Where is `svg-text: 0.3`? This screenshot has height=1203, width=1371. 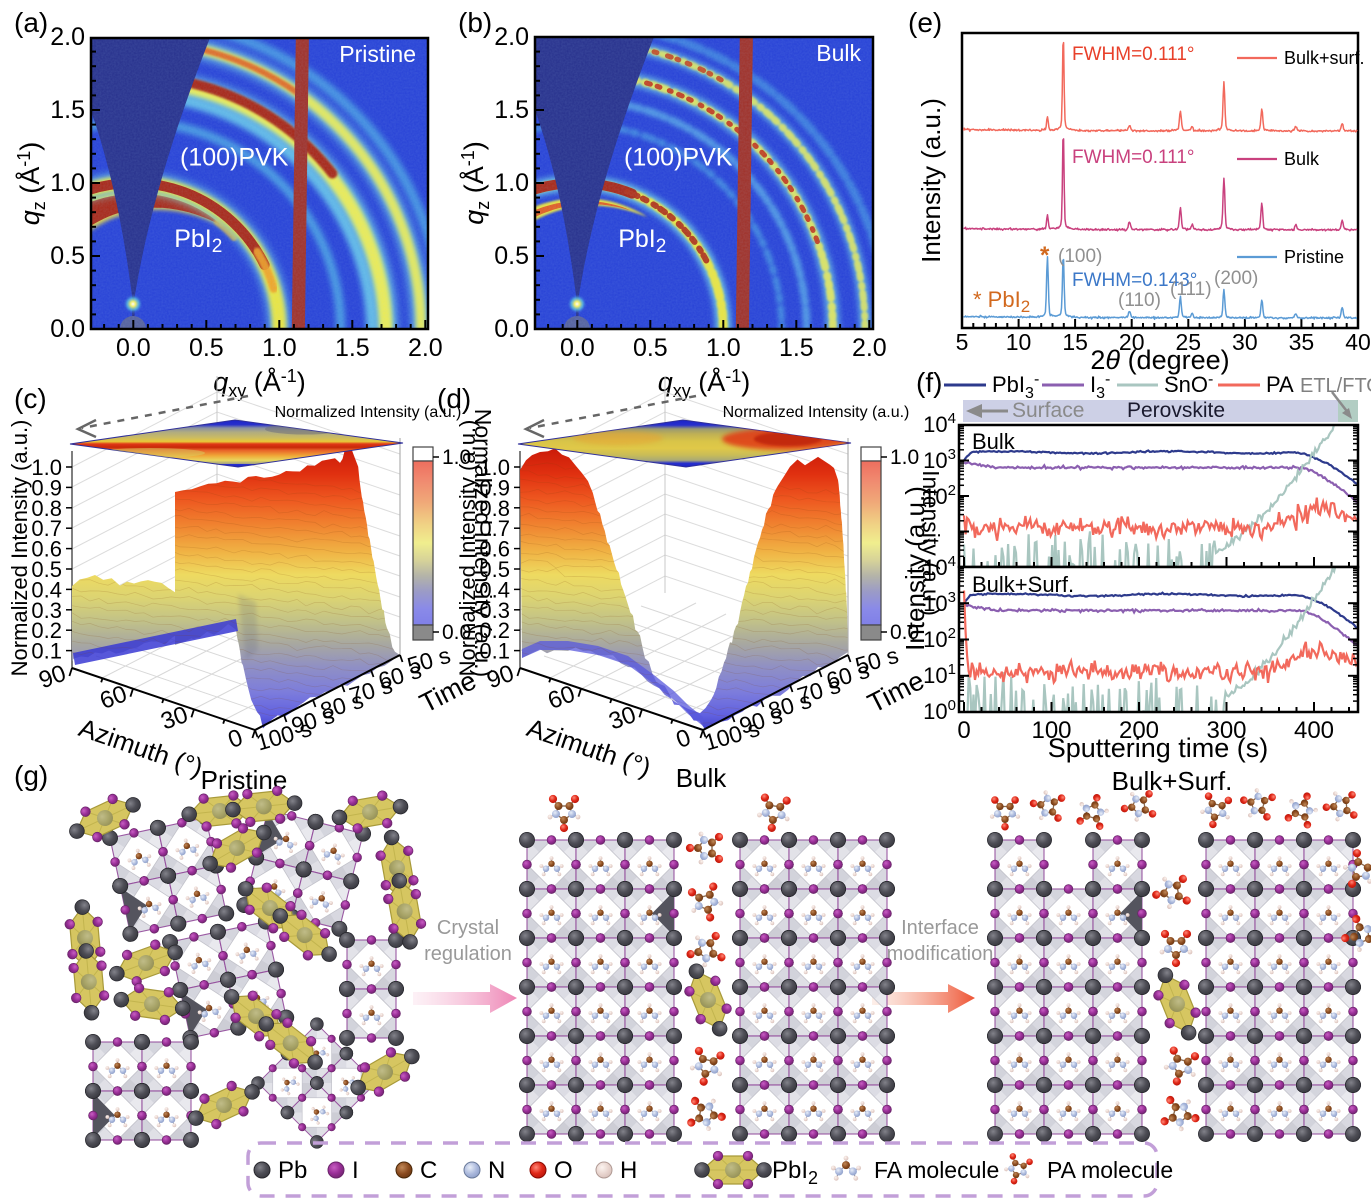
svg-text: 0.3 is located at coordinates (494, 610).